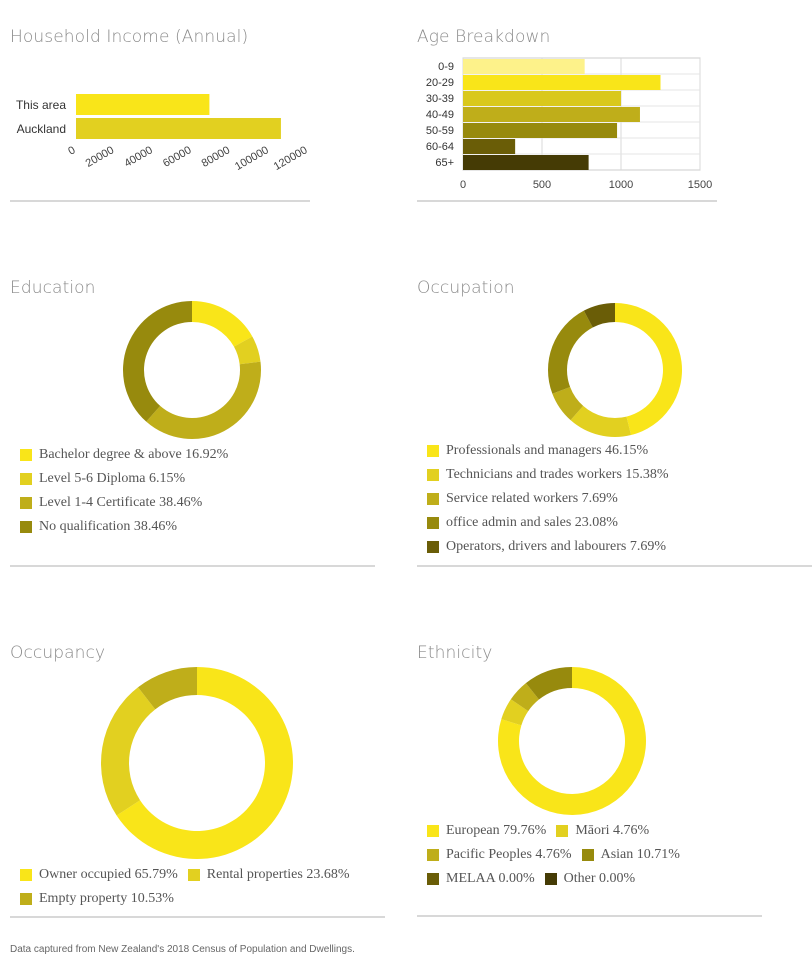 The image size is (812, 974). I want to click on income-divider, so click(160, 201).